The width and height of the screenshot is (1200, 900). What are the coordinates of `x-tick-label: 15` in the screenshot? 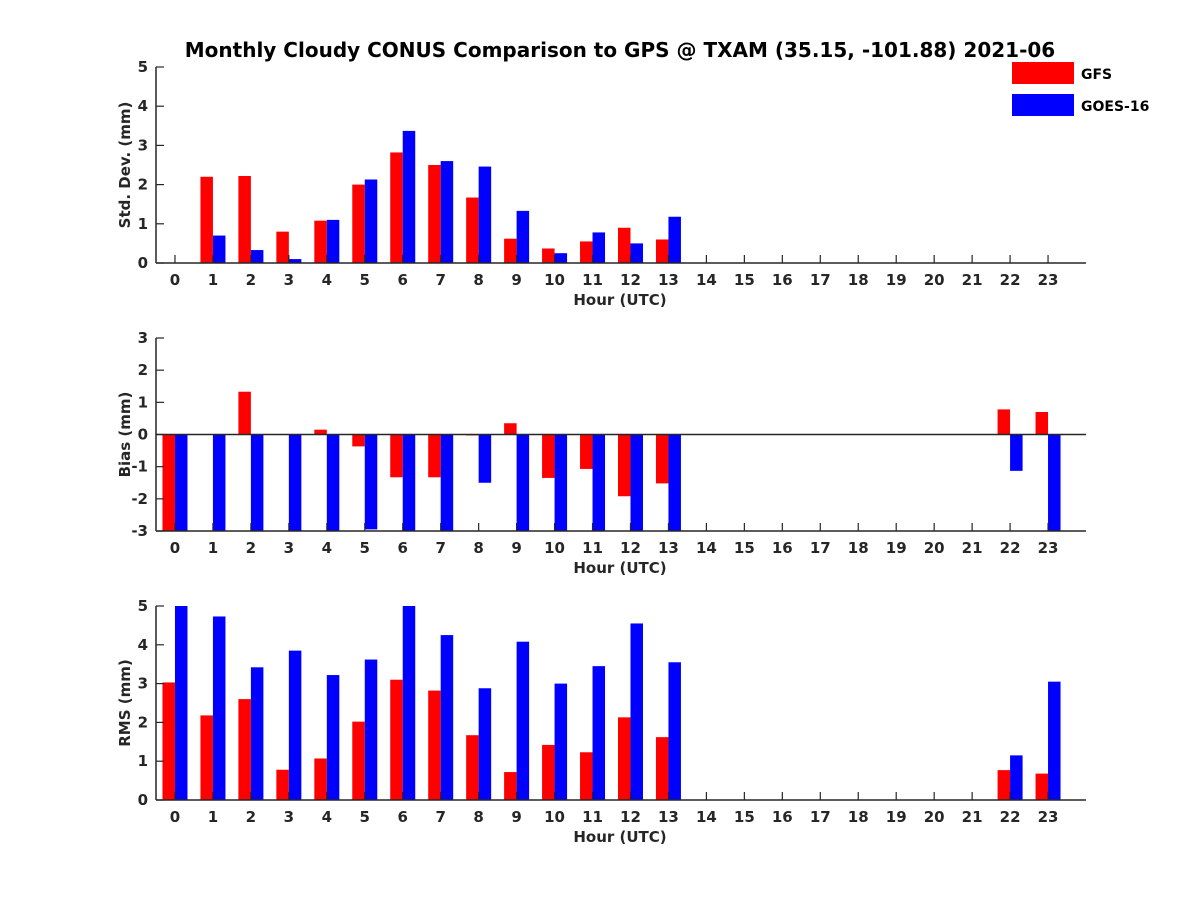 It's located at (744, 280).